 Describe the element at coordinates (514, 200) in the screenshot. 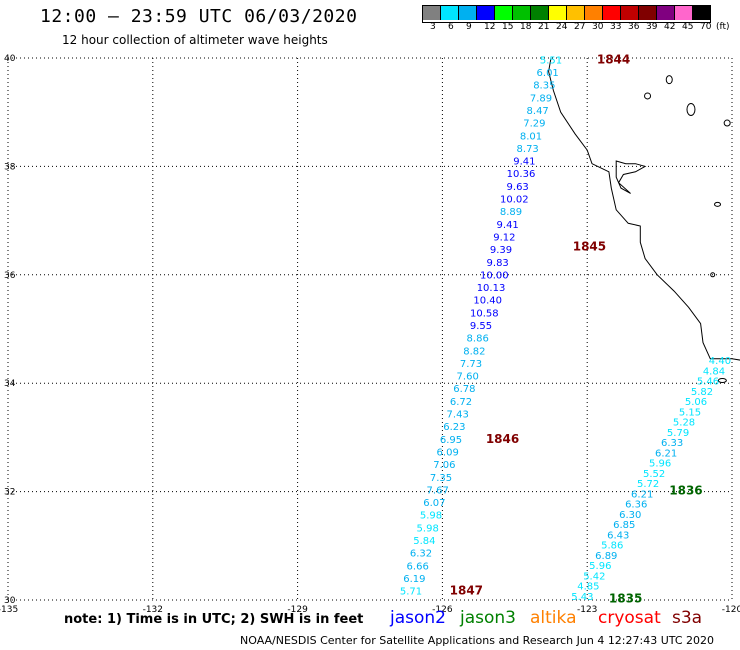

I see `wave-height-value: 10.02` at that location.